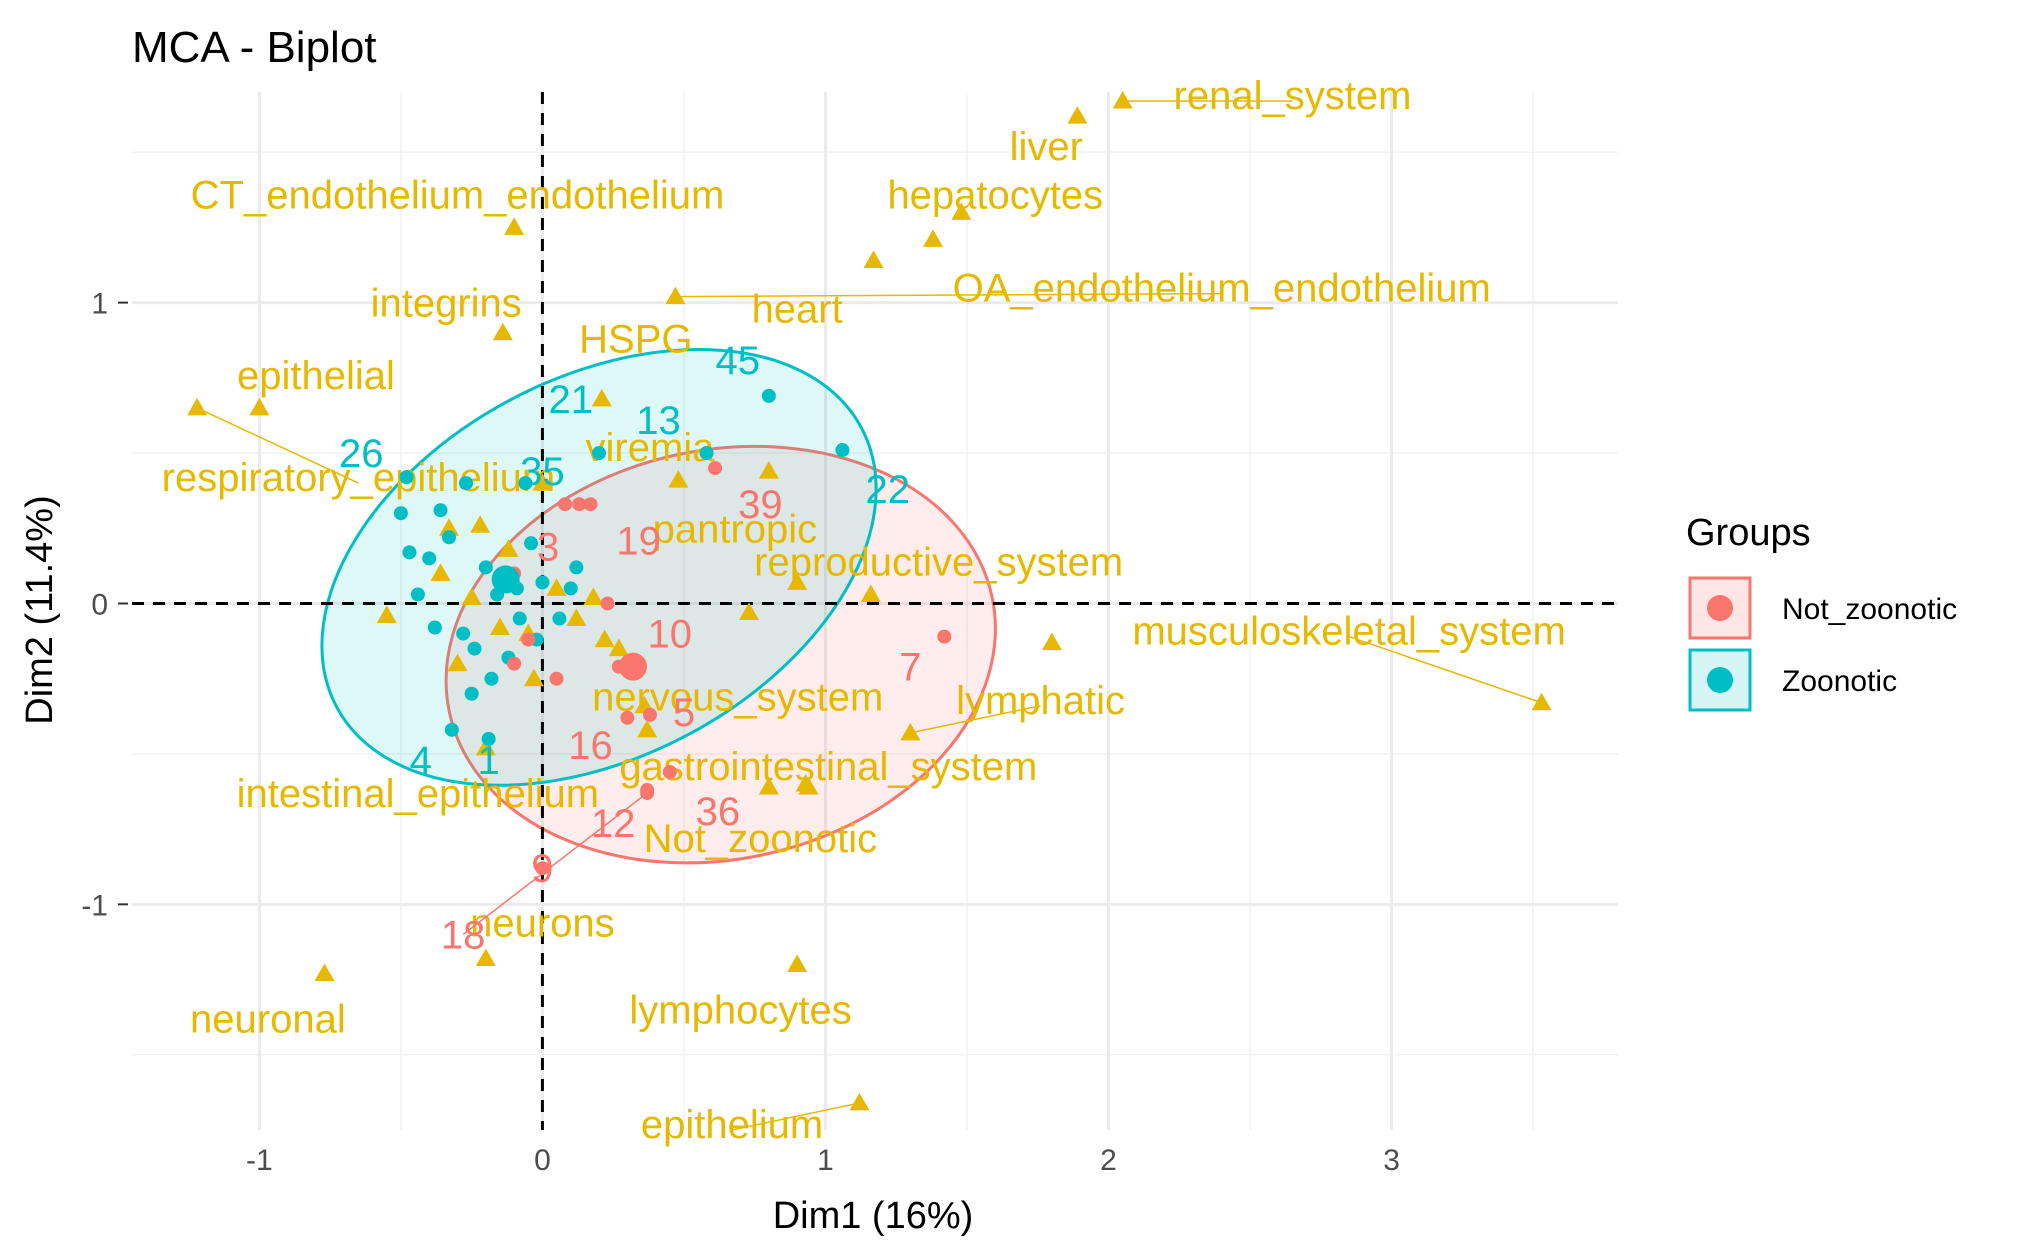 This screenshot has width=2024, height=1249. Describe the element at coordinates (268, 1020) in the screenshot. I see `variable-label-neuronal: neuronal` at that location.